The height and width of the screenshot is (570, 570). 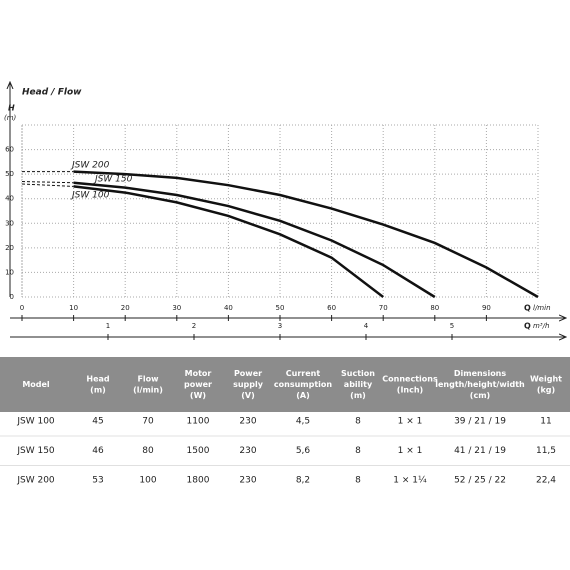 I want to click on cell: 52 / 25 / 22, so click(x=480, y=481).